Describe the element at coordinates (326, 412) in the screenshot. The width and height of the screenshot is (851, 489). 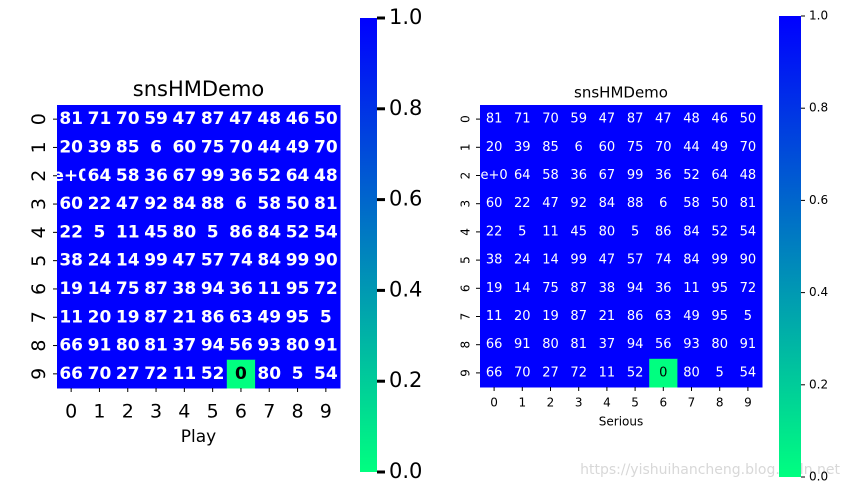
I see `x-tick-label: 9` at that location.